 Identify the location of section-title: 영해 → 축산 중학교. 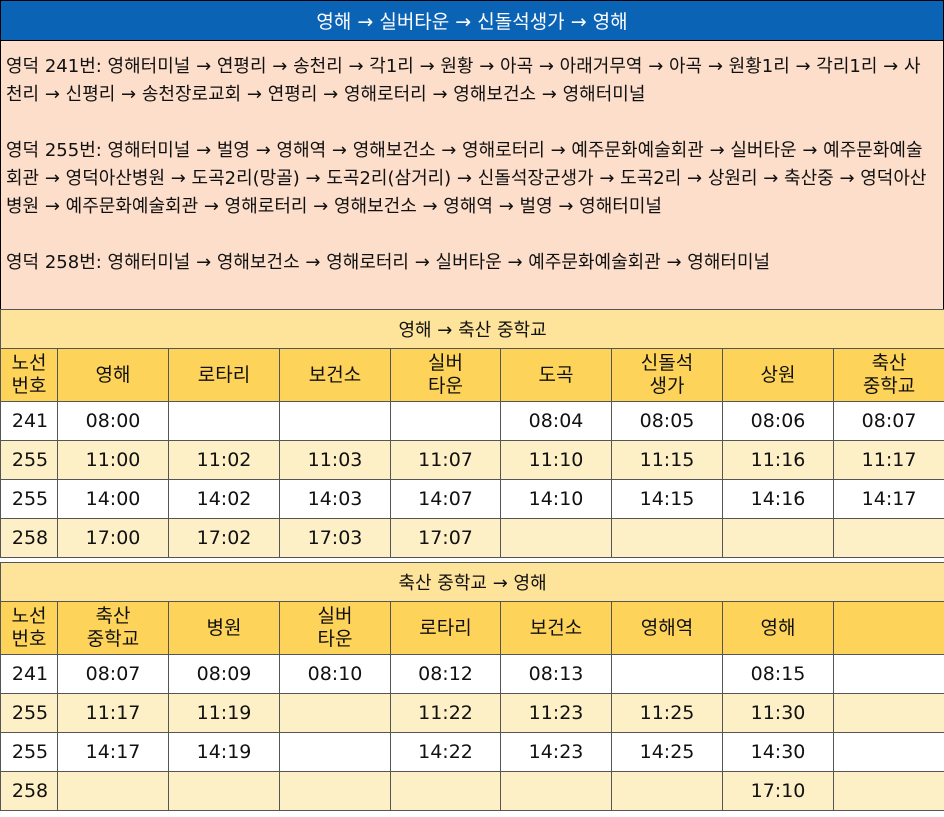
(472, 329).